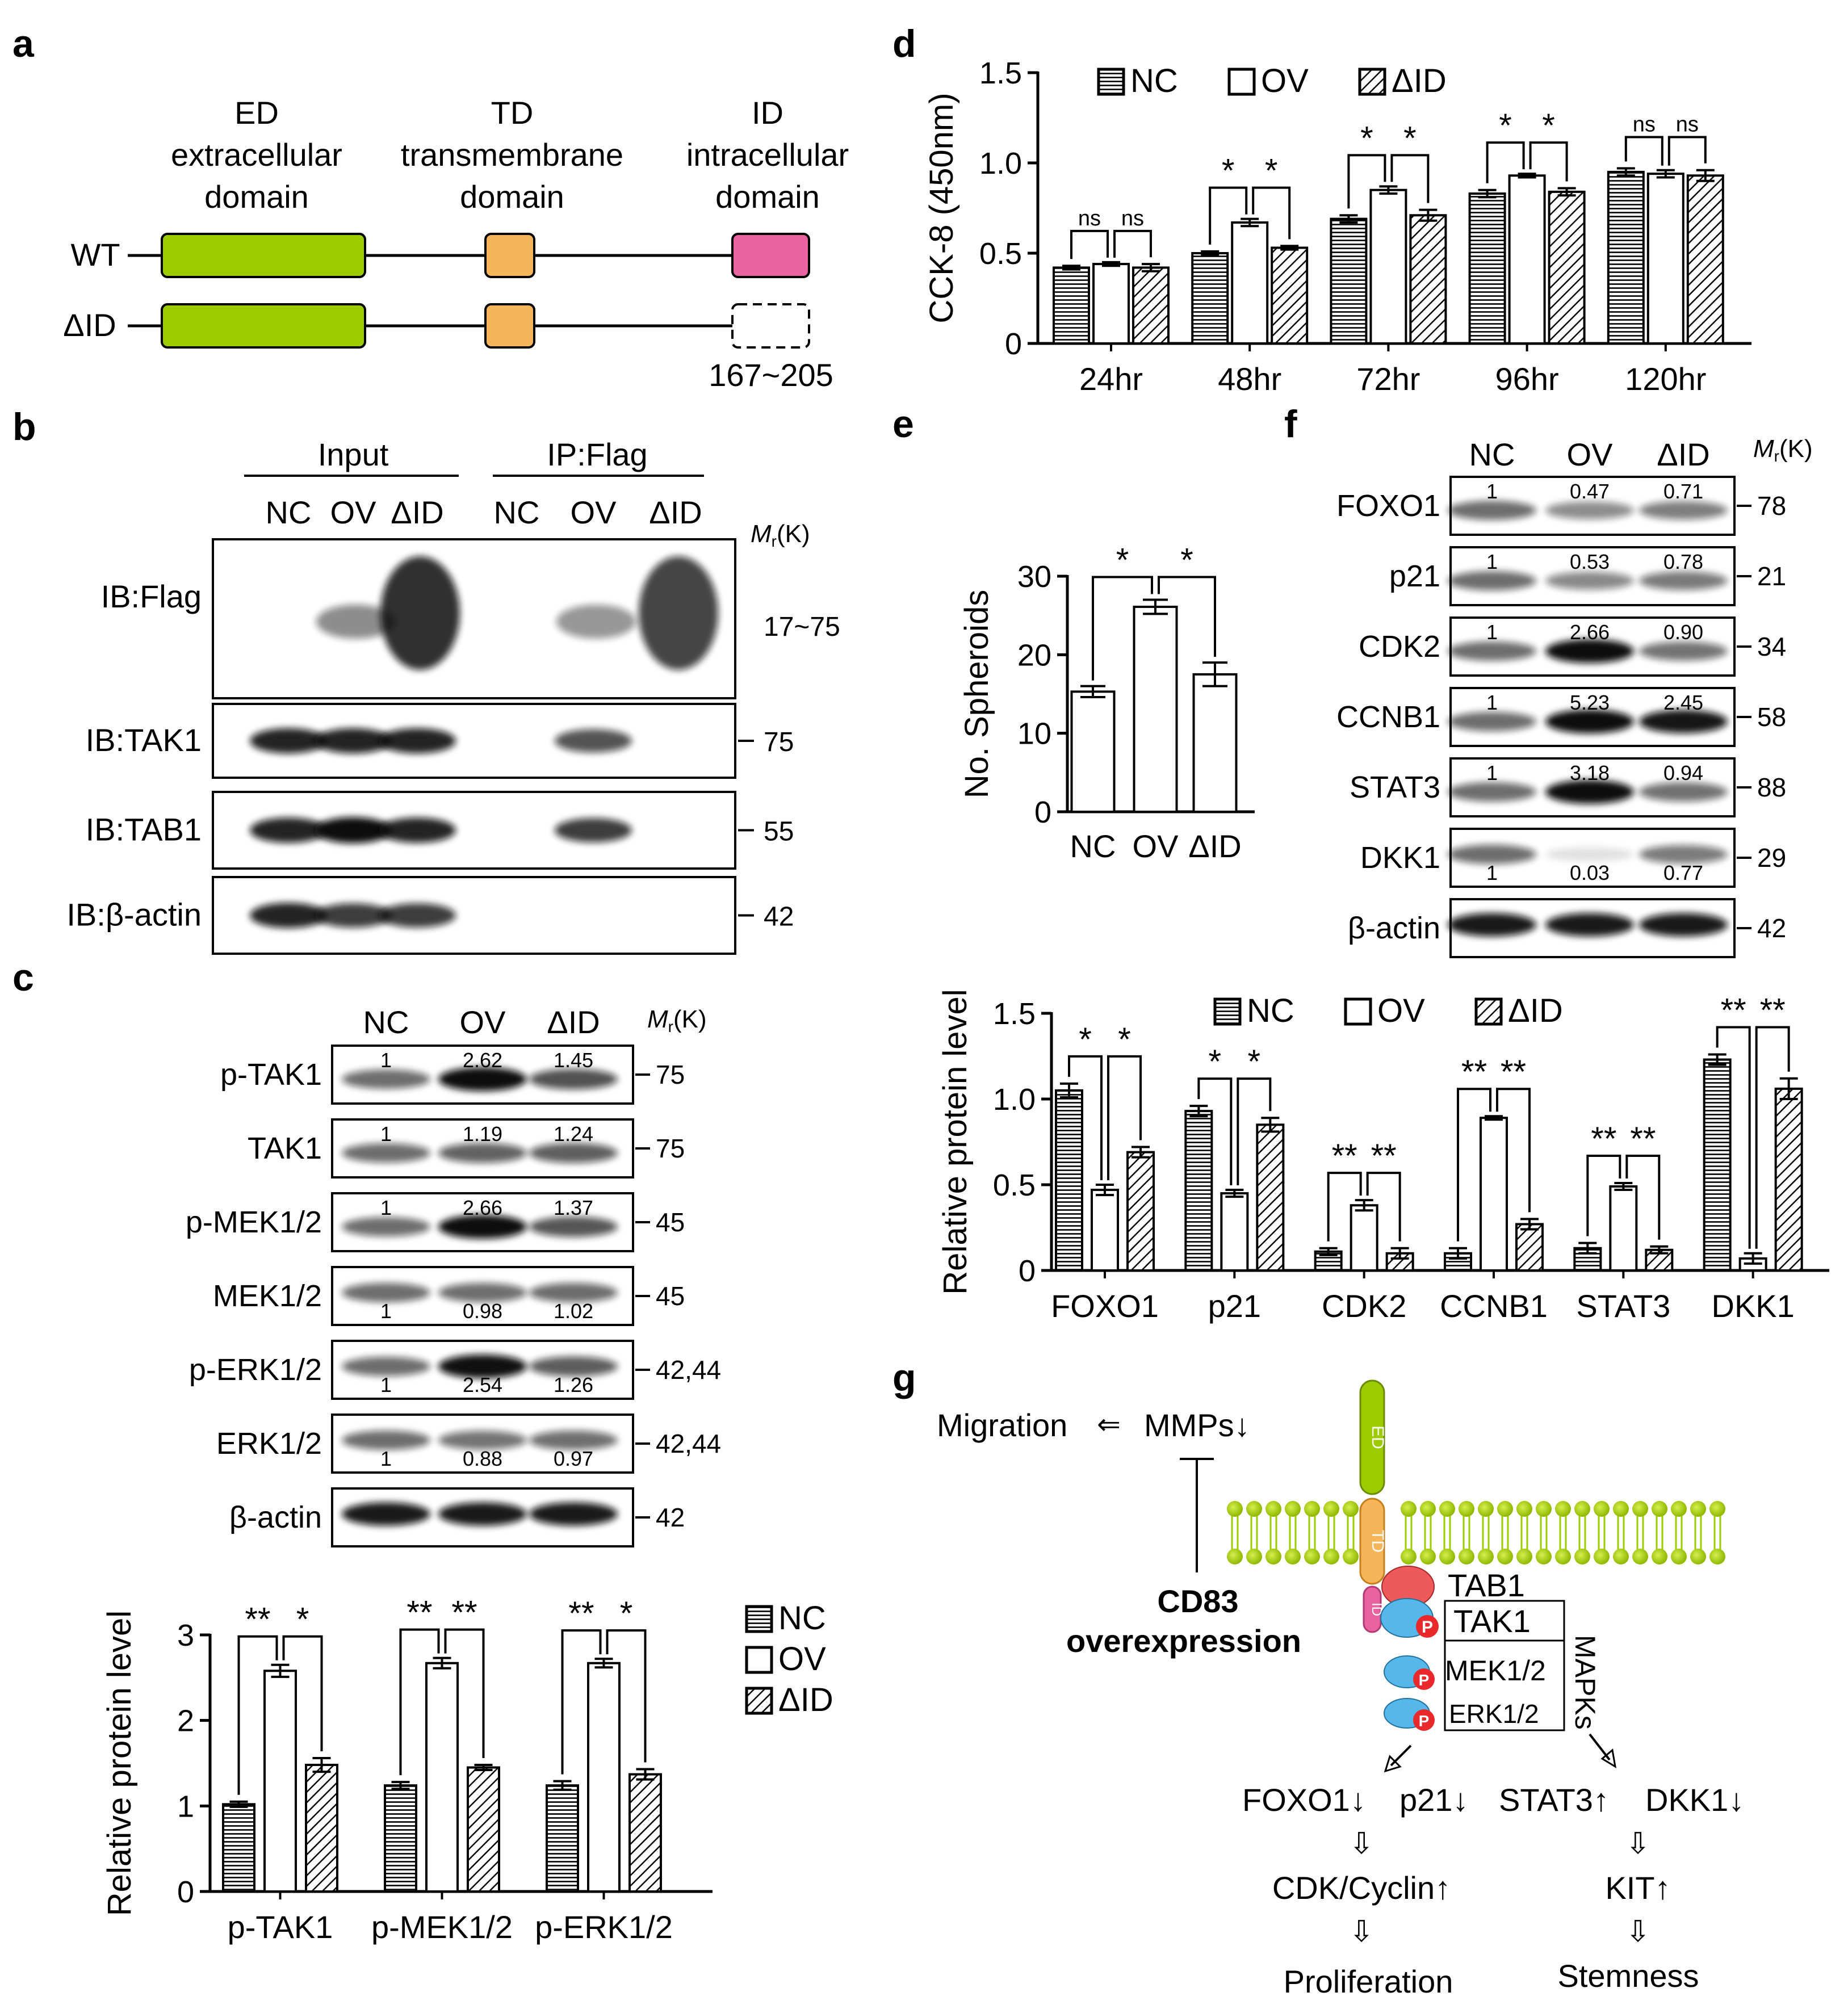 The height and width of the screenshot is (2009, 1848). What do you see at coordinates (1419, 80) in the screenshot?
I see `legend-label: ΔID` at bounding box center [1419, 80].